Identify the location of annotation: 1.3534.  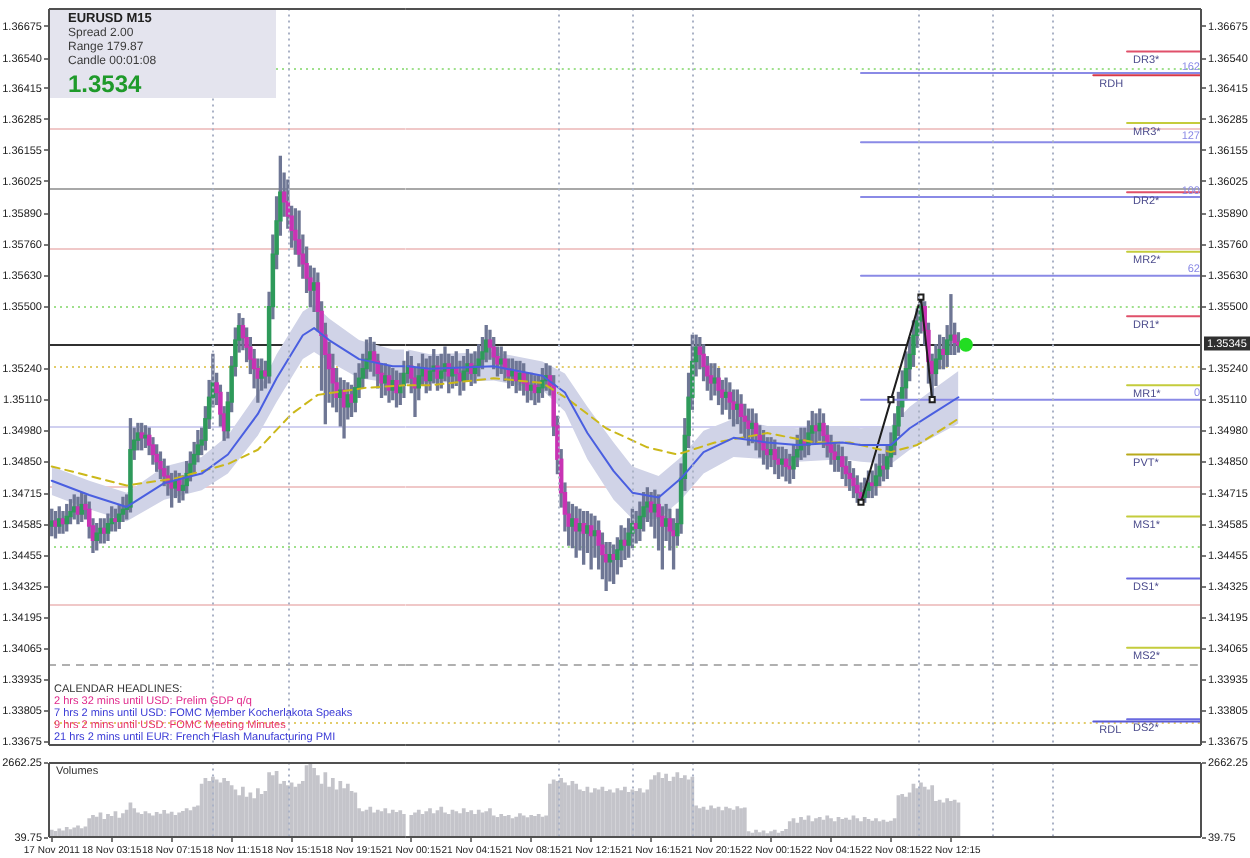
(106, 84).